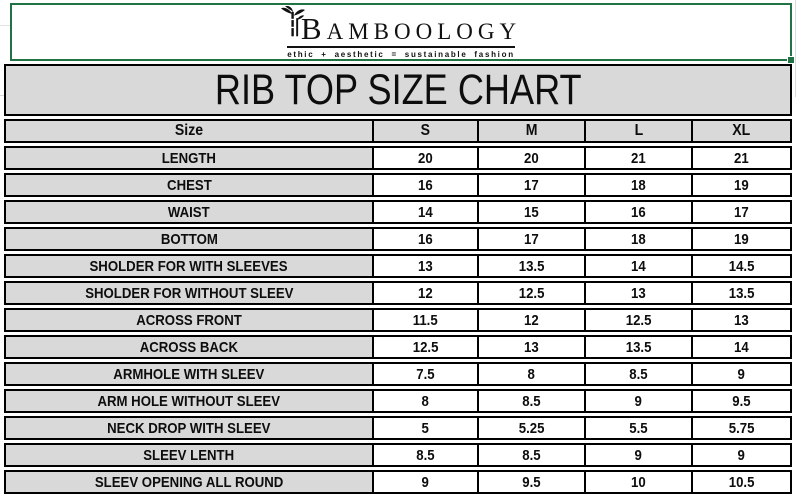 Image resolution: width=800 pixels, height=497 pixels. What do you see at coordinates (426, 374) in the screenshot?
I see `value-cell-s: 7.5` at bounding box center [426, 374].